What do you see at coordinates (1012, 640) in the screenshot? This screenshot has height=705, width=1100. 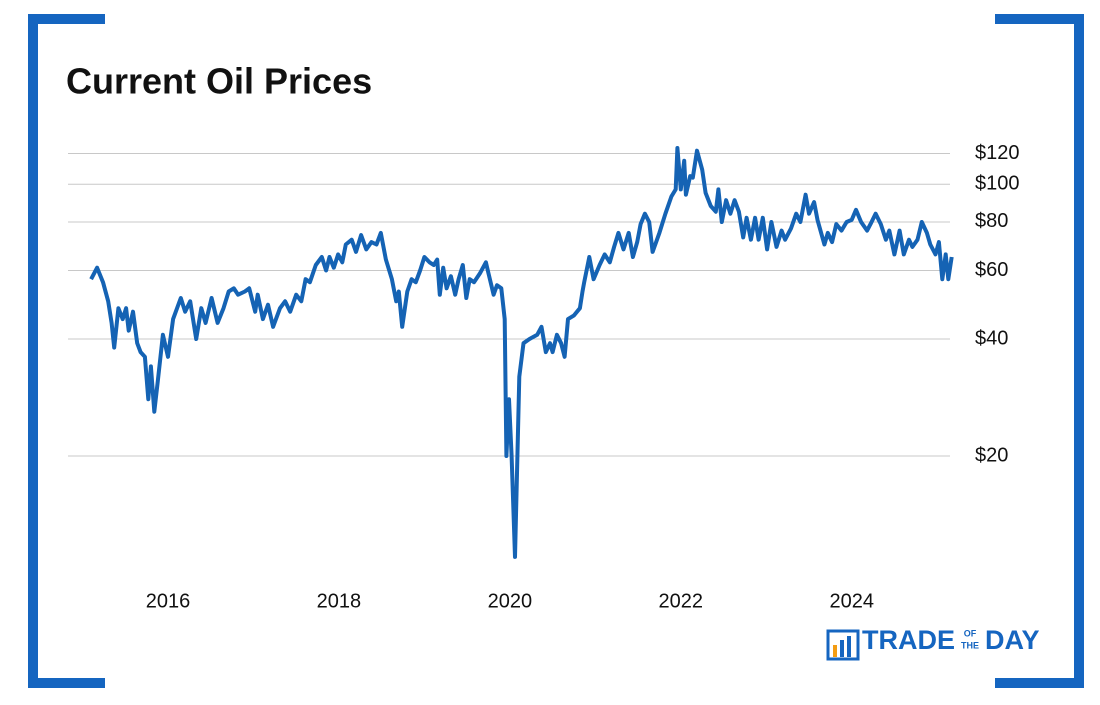 I see `logo-text: DAY` at bounding box center [1012, 640].